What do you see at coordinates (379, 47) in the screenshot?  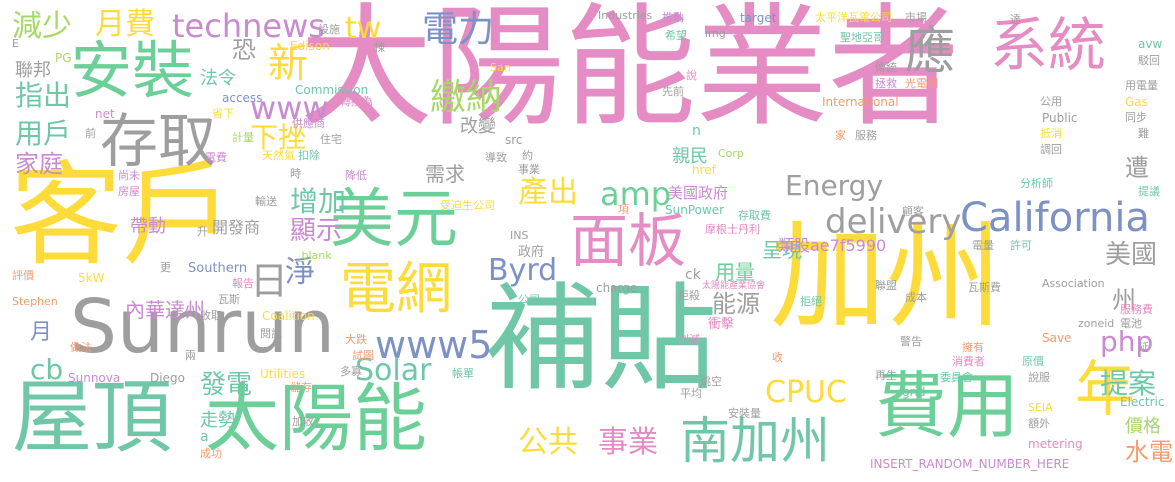 I see `word-building: 棟` at bounding box center [379, 47].